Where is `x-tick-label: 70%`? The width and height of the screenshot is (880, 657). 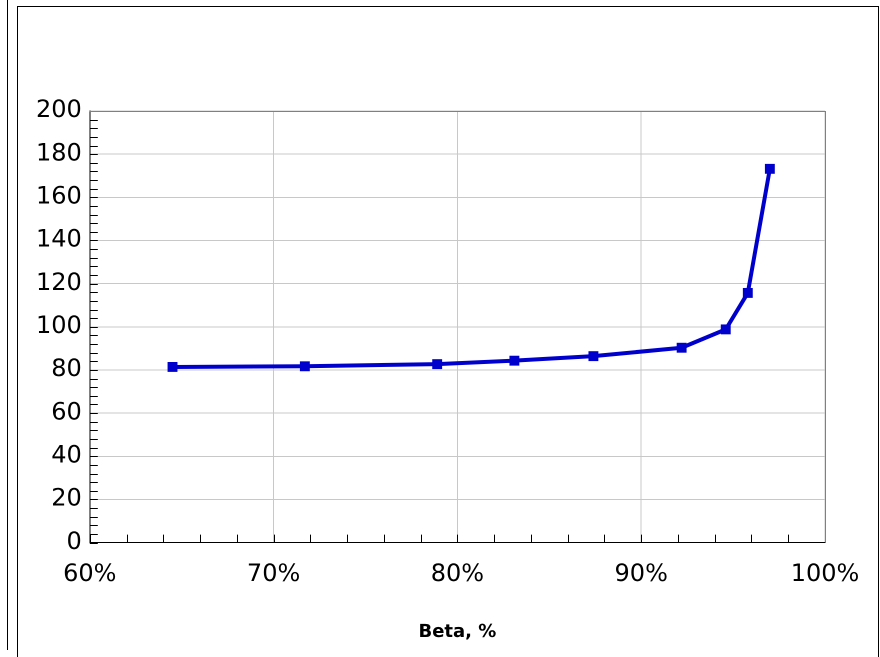
x-tick-label: 70% is located at coordinates (273, 573).